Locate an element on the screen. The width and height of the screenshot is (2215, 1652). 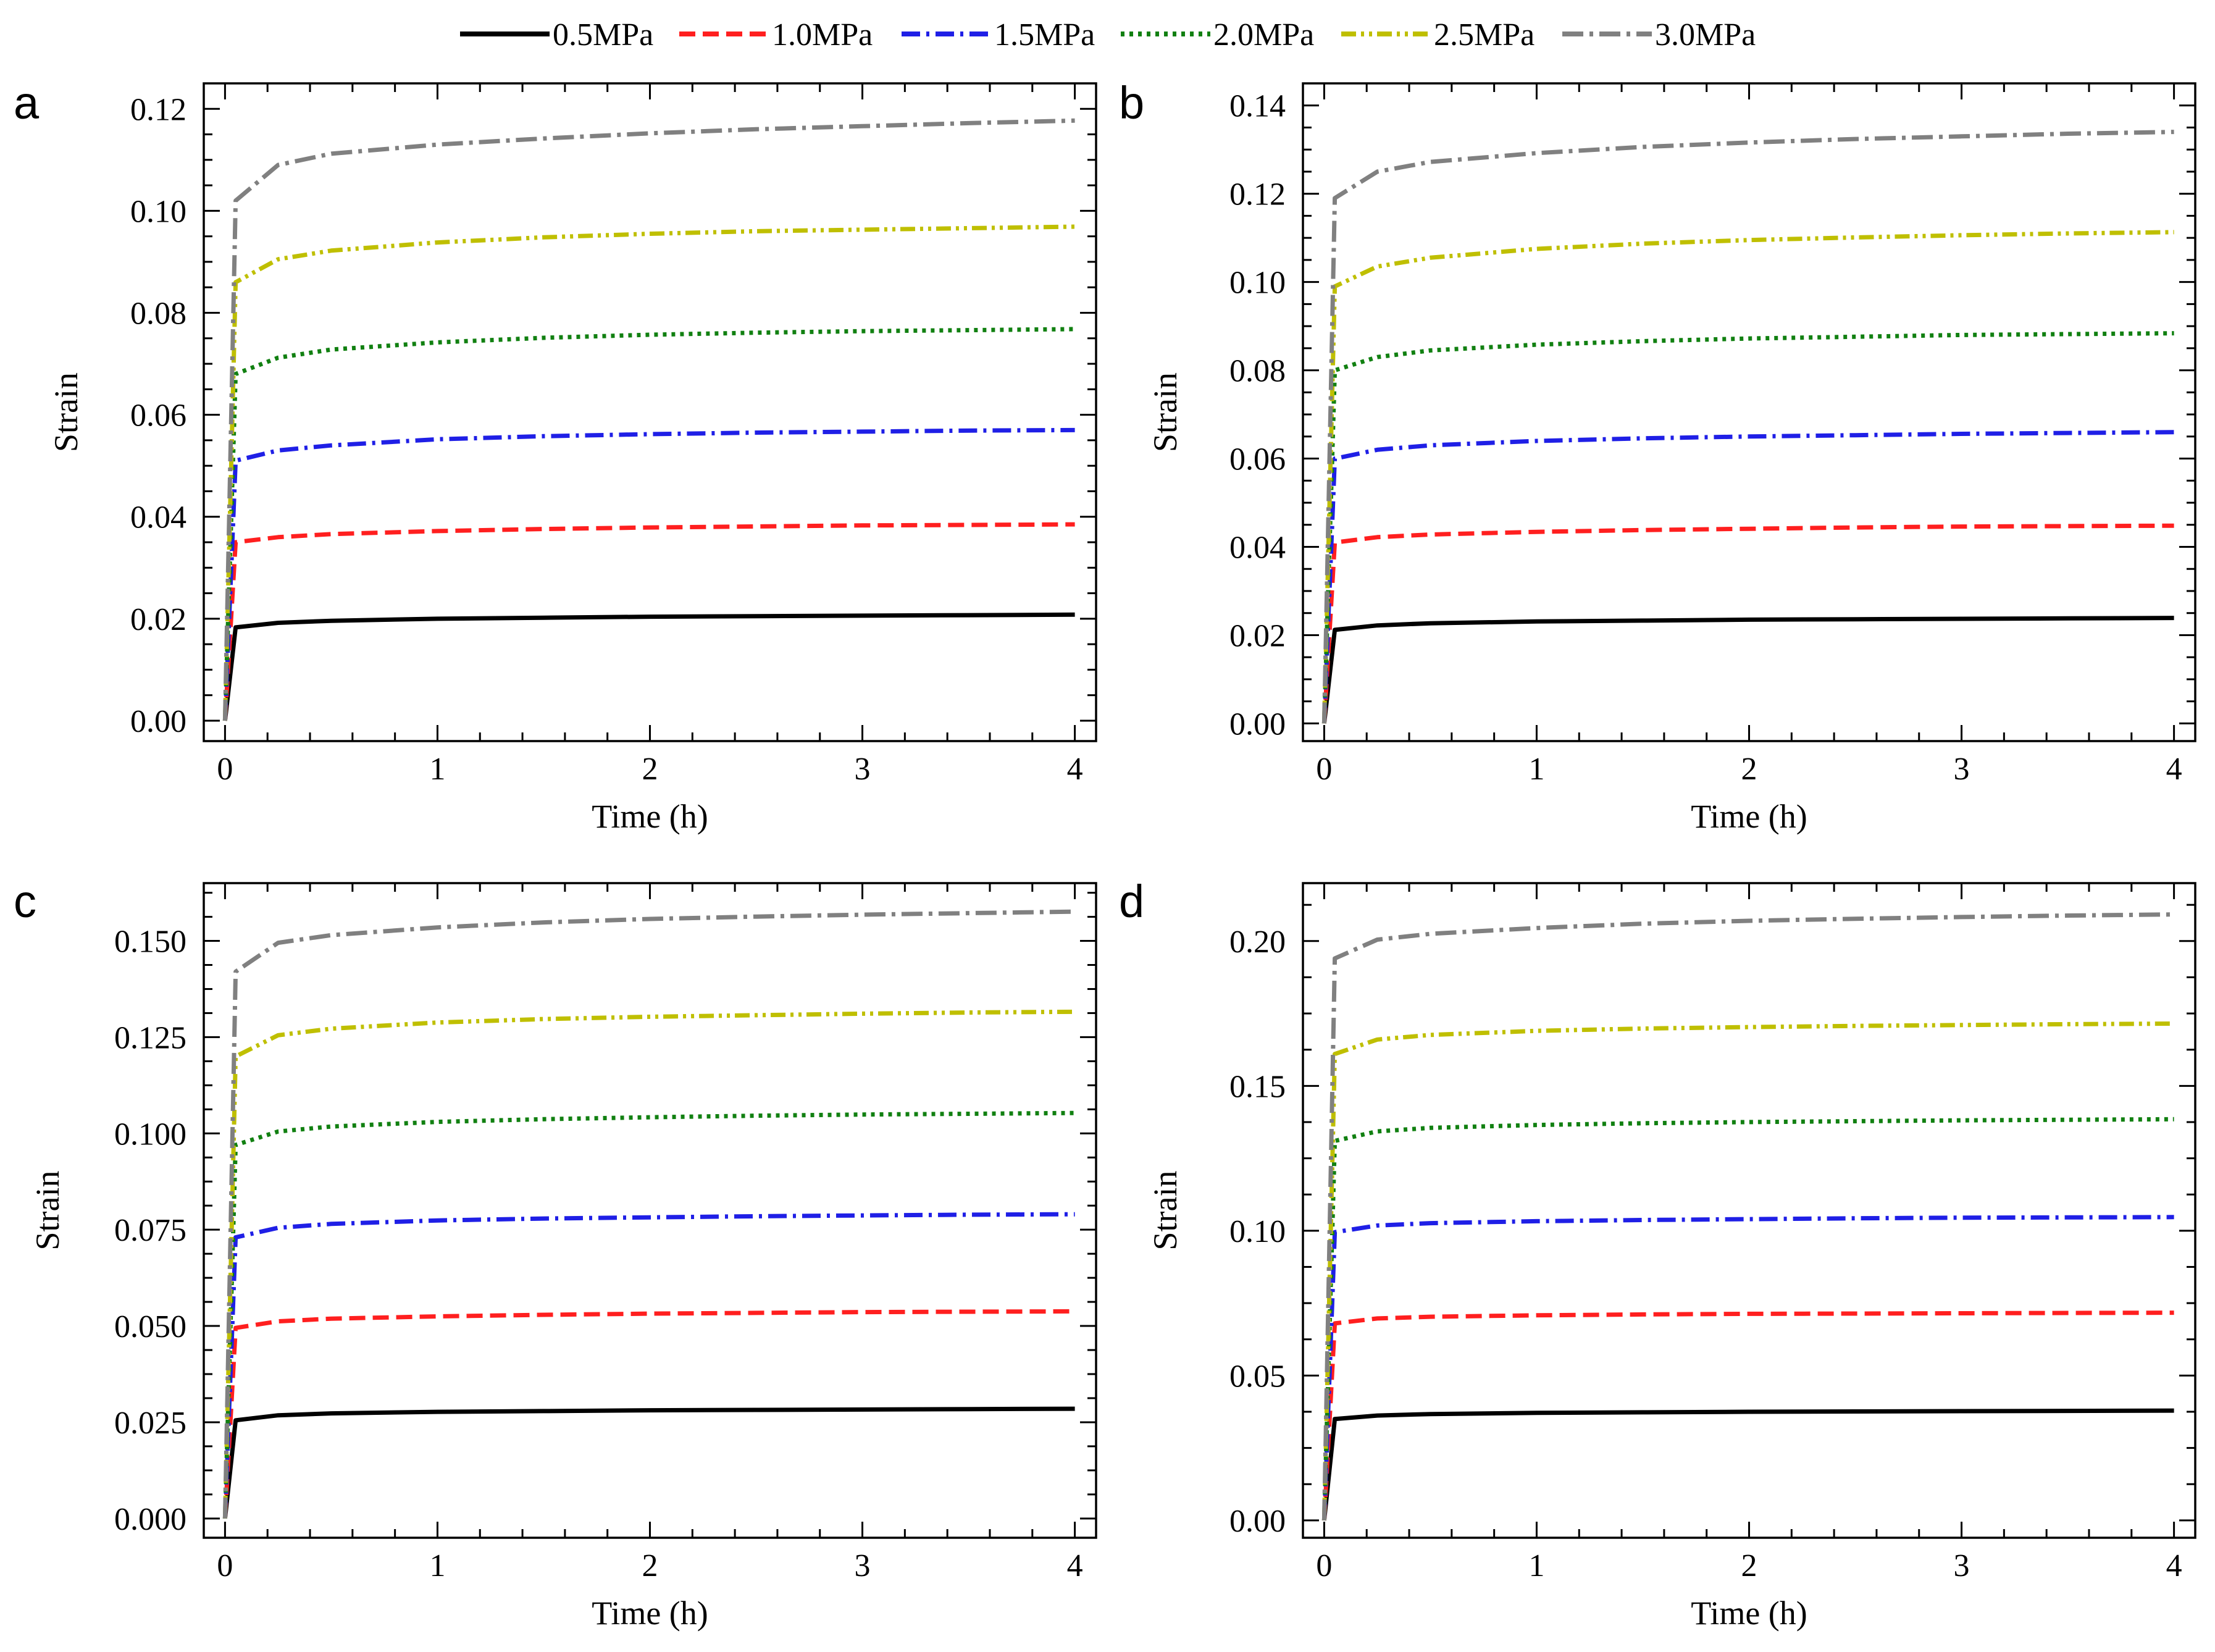
y-tick-label: 0.050 is located at coordinates (150, 1326).